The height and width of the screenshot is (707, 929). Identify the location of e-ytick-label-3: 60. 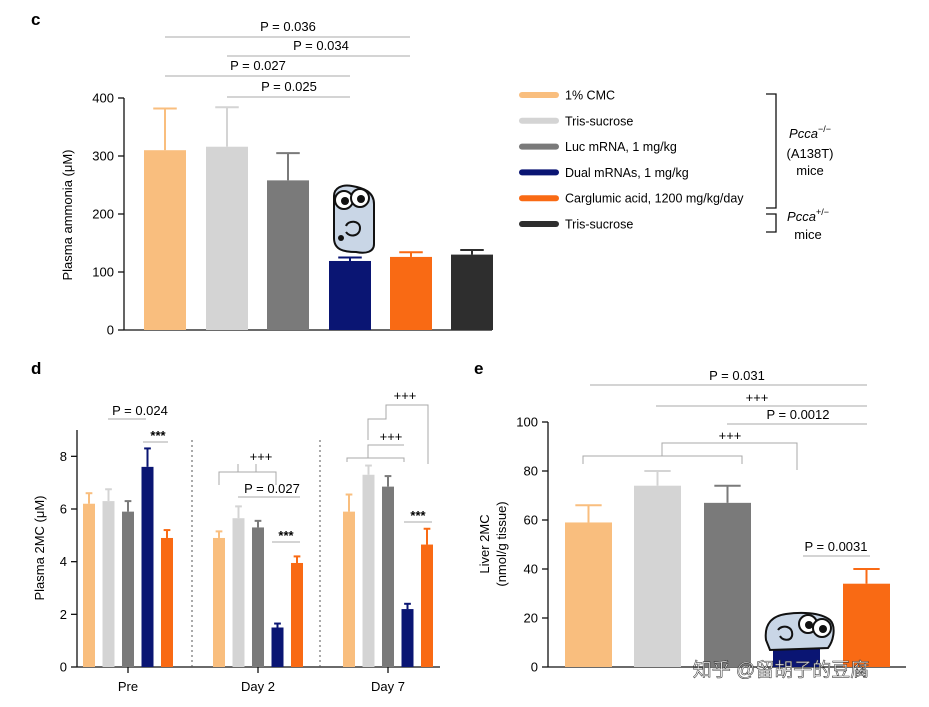
(531, 520).